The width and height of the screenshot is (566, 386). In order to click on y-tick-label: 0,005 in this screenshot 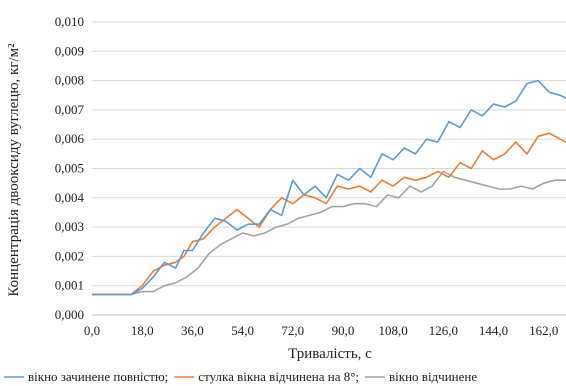, I will do `click(69, 168)`.